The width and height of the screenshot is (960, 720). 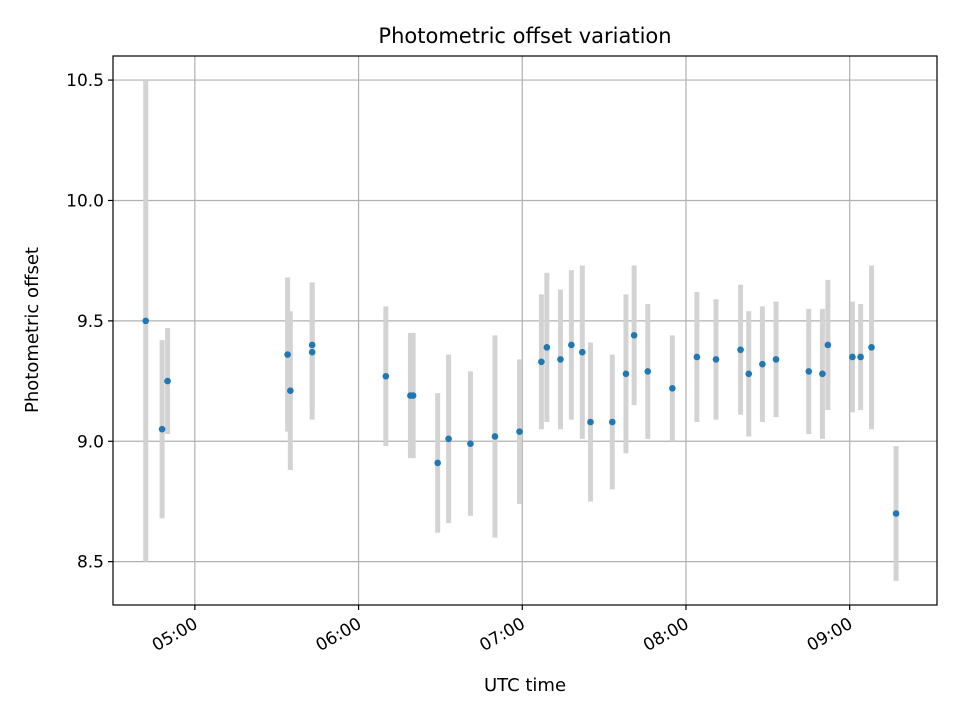 What do you see at coordinates (525, 685) in the screenshot?
I see `x-axis-title: UTC time` at bounding box center [525, 685].